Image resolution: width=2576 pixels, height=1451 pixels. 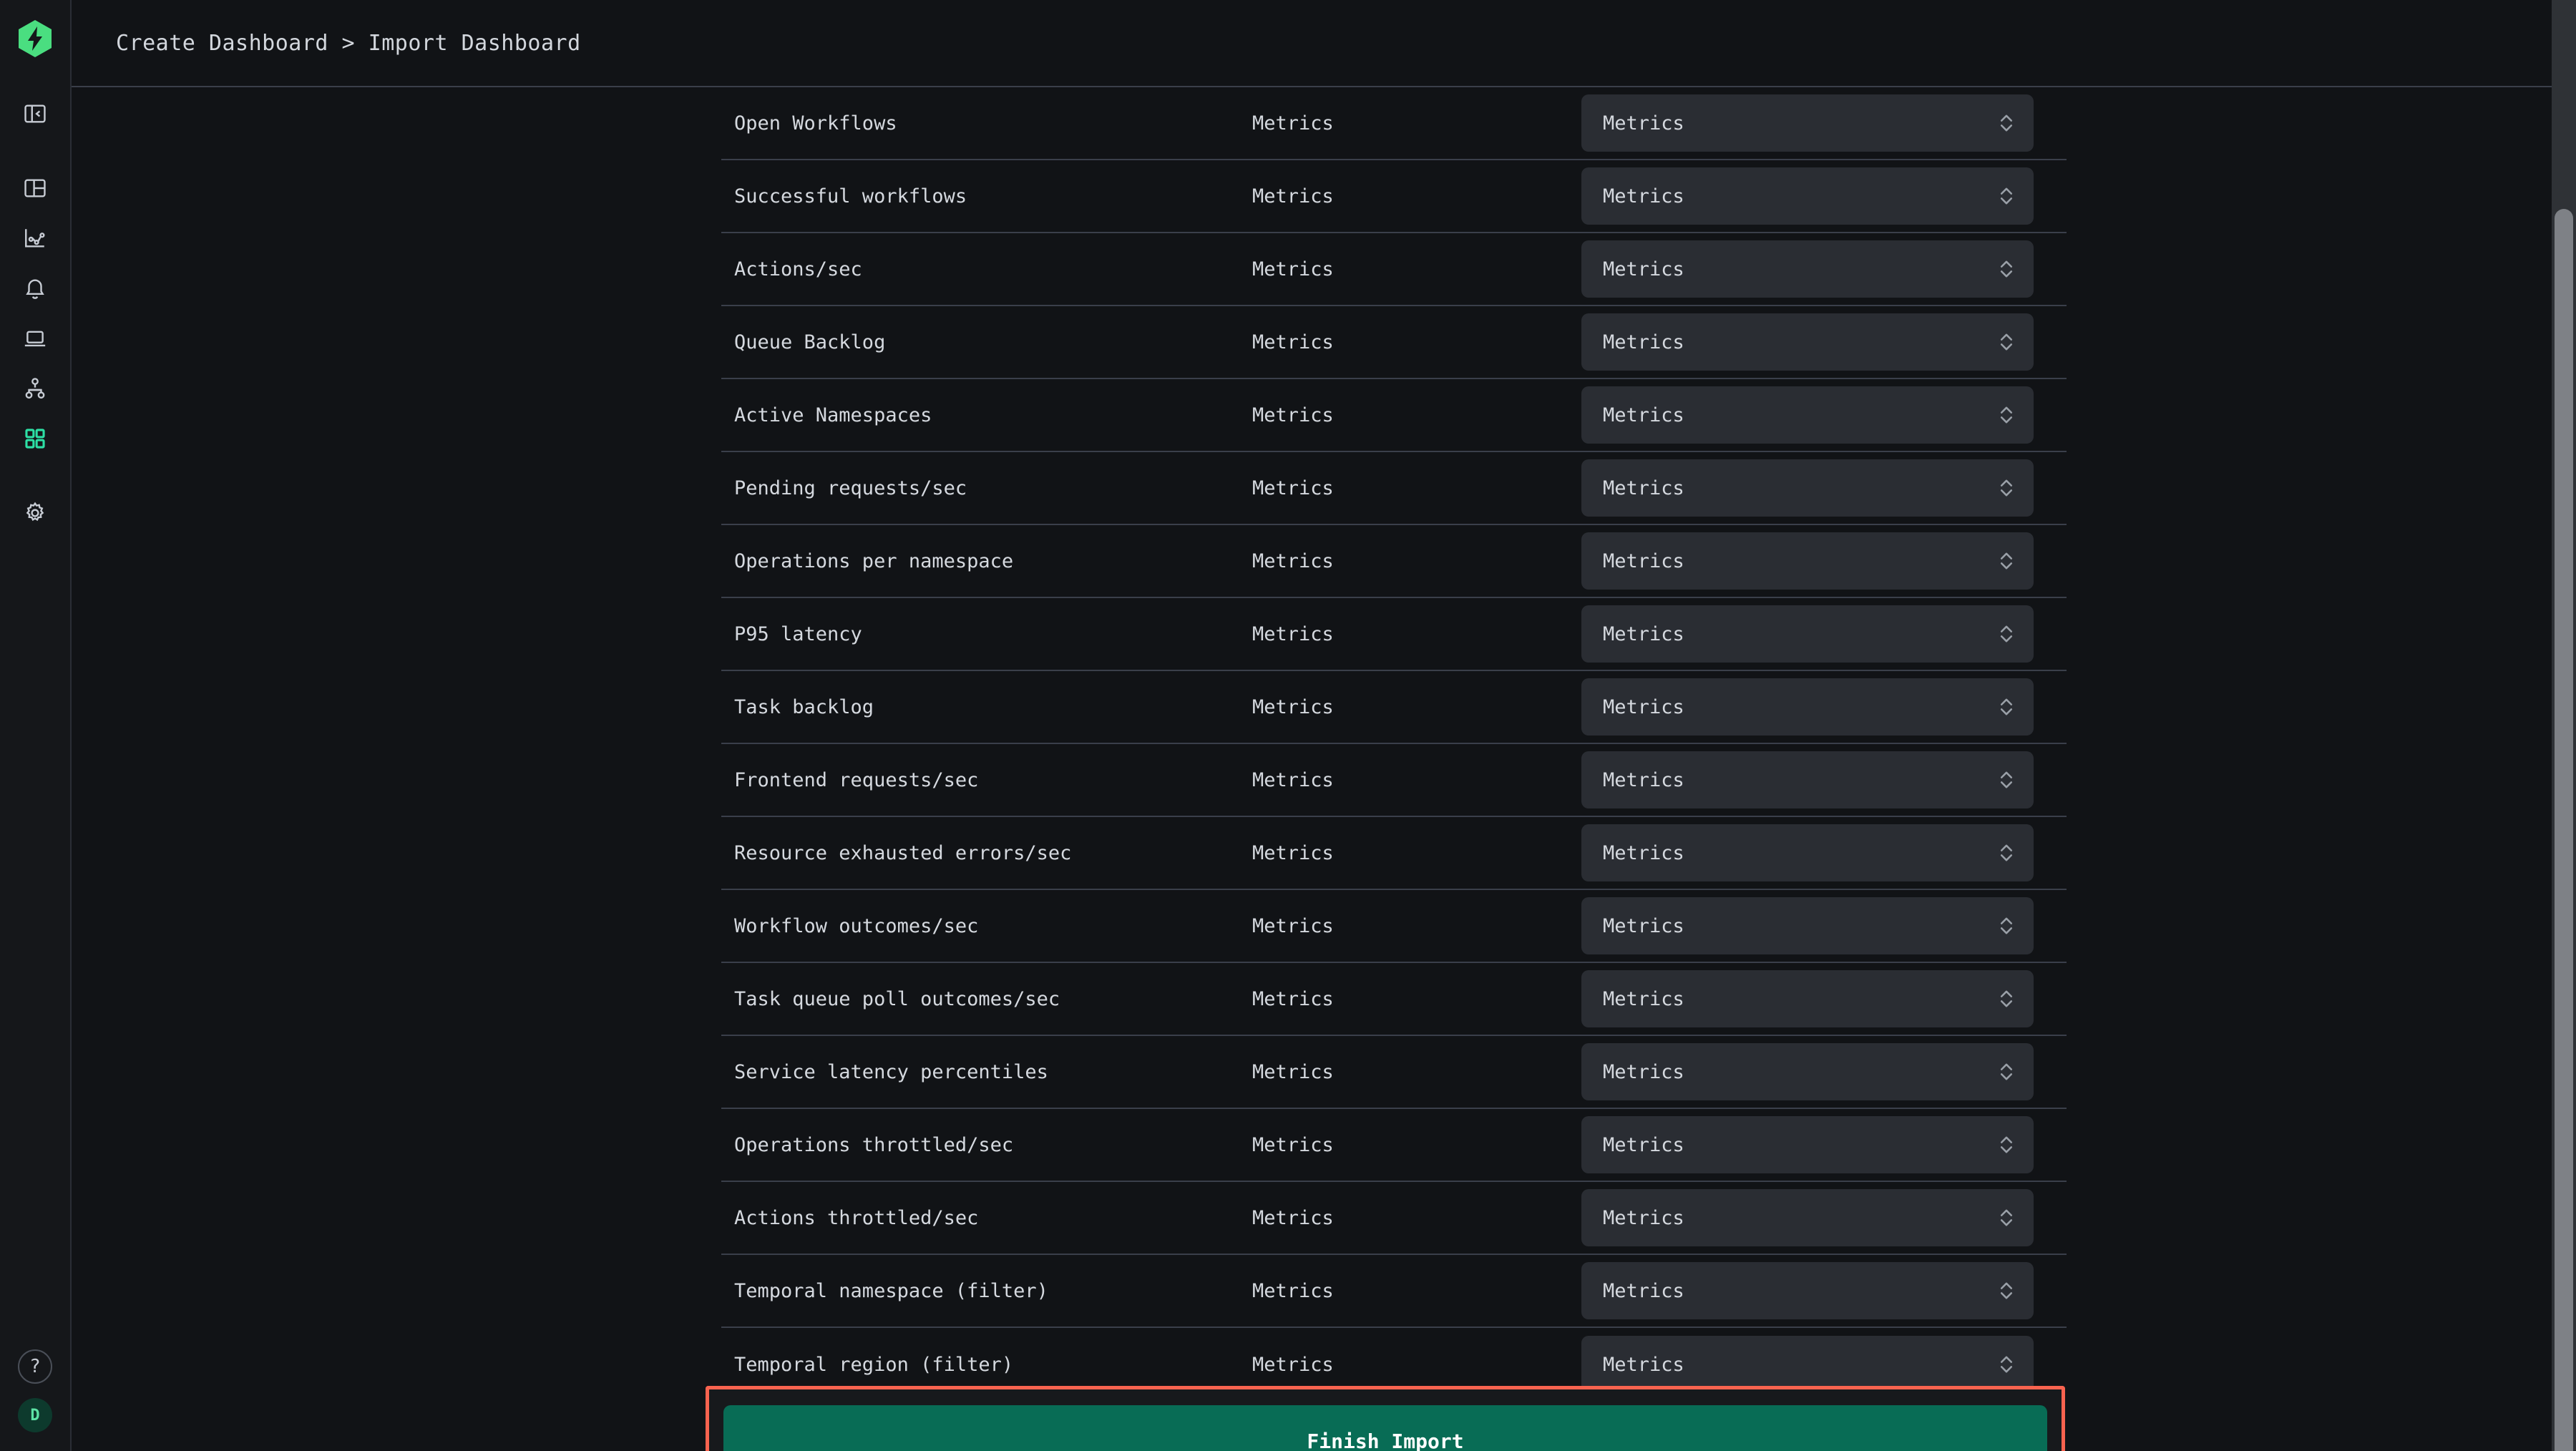 I want to click on vertical-scrollbar, so click(x=2564, y=725).